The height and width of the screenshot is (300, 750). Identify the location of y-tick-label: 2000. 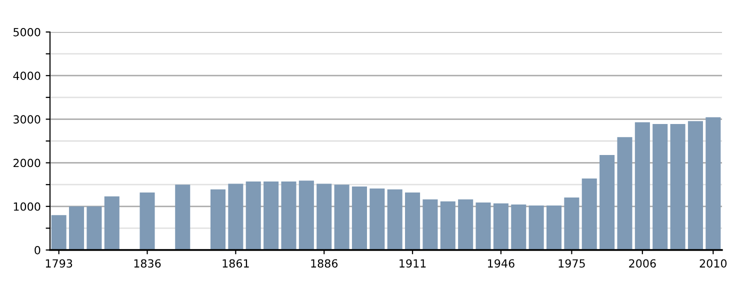
(27, 163).